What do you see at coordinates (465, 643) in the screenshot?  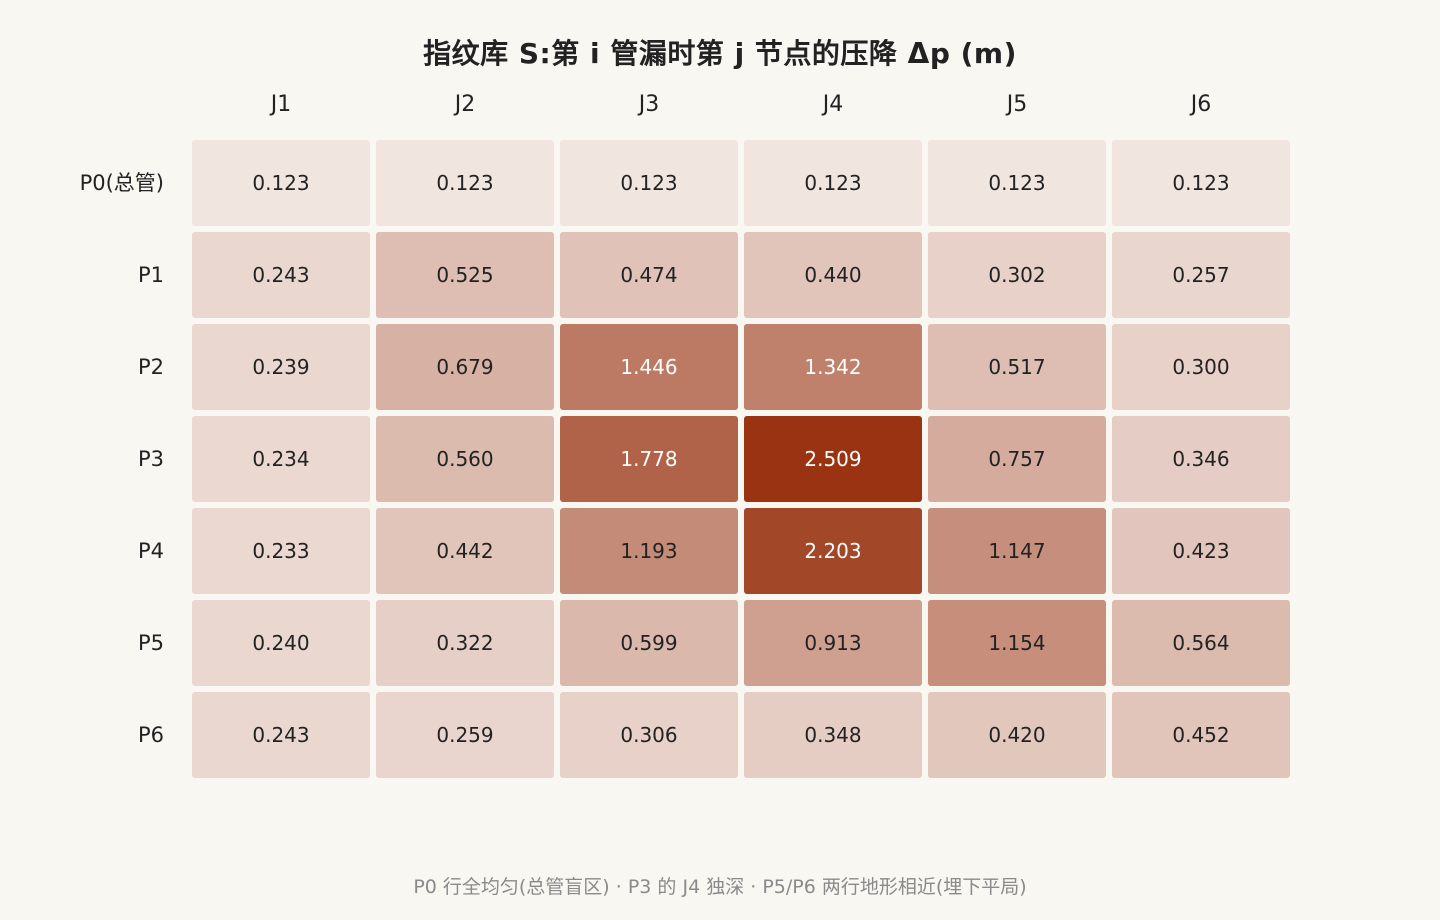 I see `heatmap-cell: 0.322` at bounding box center [465, 643].